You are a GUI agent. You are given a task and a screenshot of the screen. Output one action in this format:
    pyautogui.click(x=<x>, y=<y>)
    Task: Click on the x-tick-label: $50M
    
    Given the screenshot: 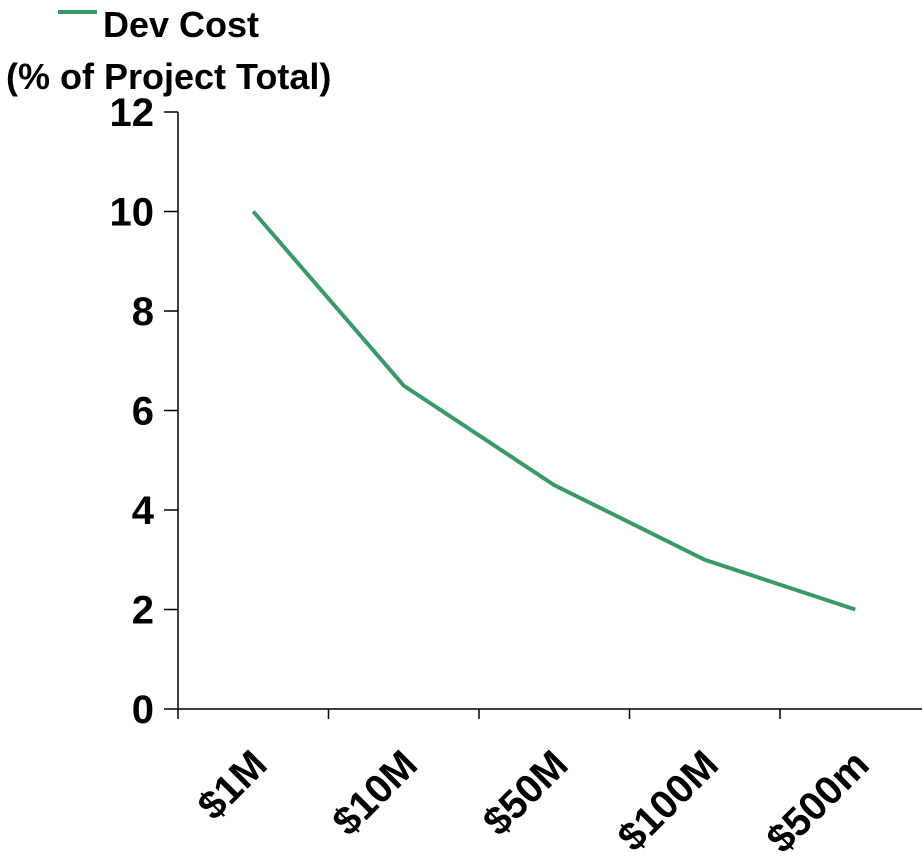 What is the action you would take?
    pyautogui.click(x=526, y=793)
    